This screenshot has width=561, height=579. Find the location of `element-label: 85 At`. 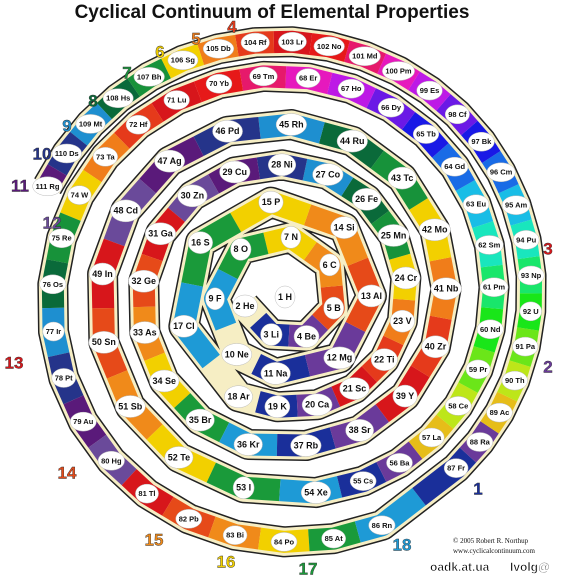

element-label: 85 At is located at coordinates (334, 538).